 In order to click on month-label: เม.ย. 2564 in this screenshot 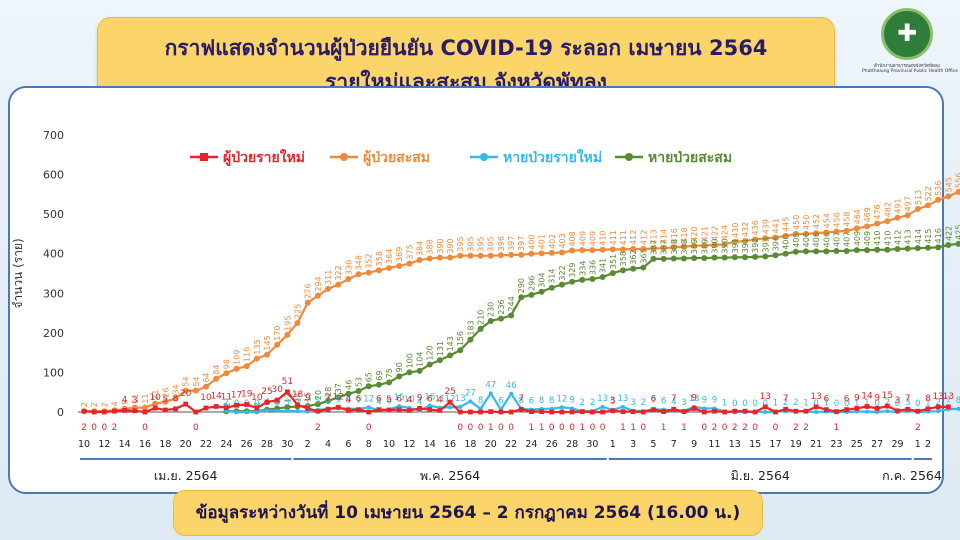, I will do `click(186, 475)`.